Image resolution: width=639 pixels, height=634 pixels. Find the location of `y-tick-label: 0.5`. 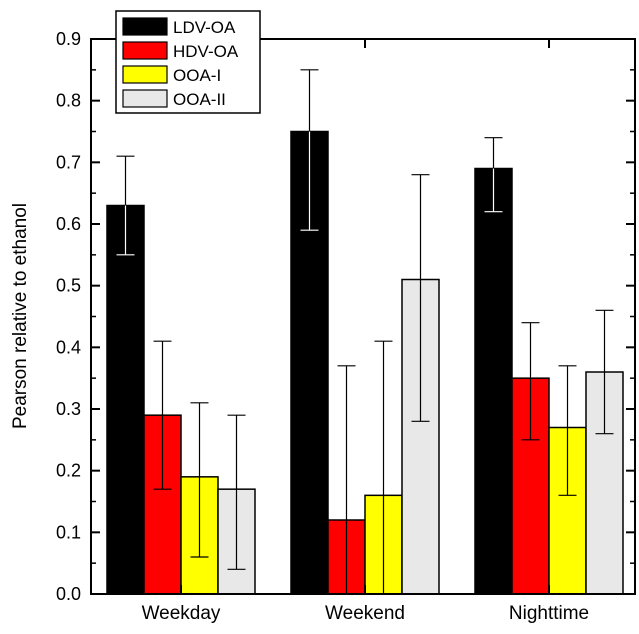

y-tick-label: 0.5 is located at coordinates (68, 286).